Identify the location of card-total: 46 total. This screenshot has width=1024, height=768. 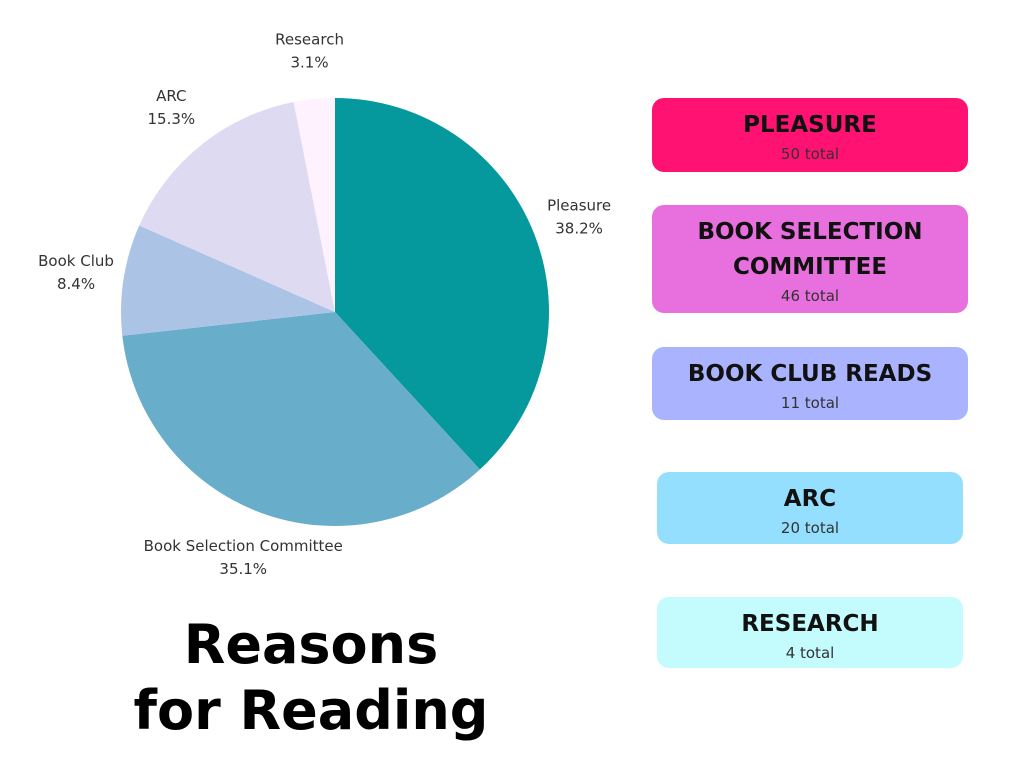
(810, 296).